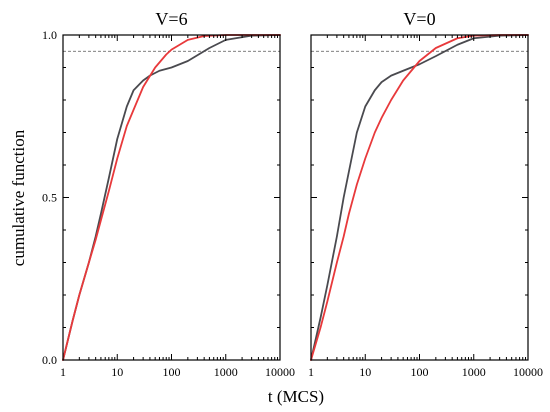 The image size is (550, 412). I want to click on panel-title: V=0, so click(419, 19).